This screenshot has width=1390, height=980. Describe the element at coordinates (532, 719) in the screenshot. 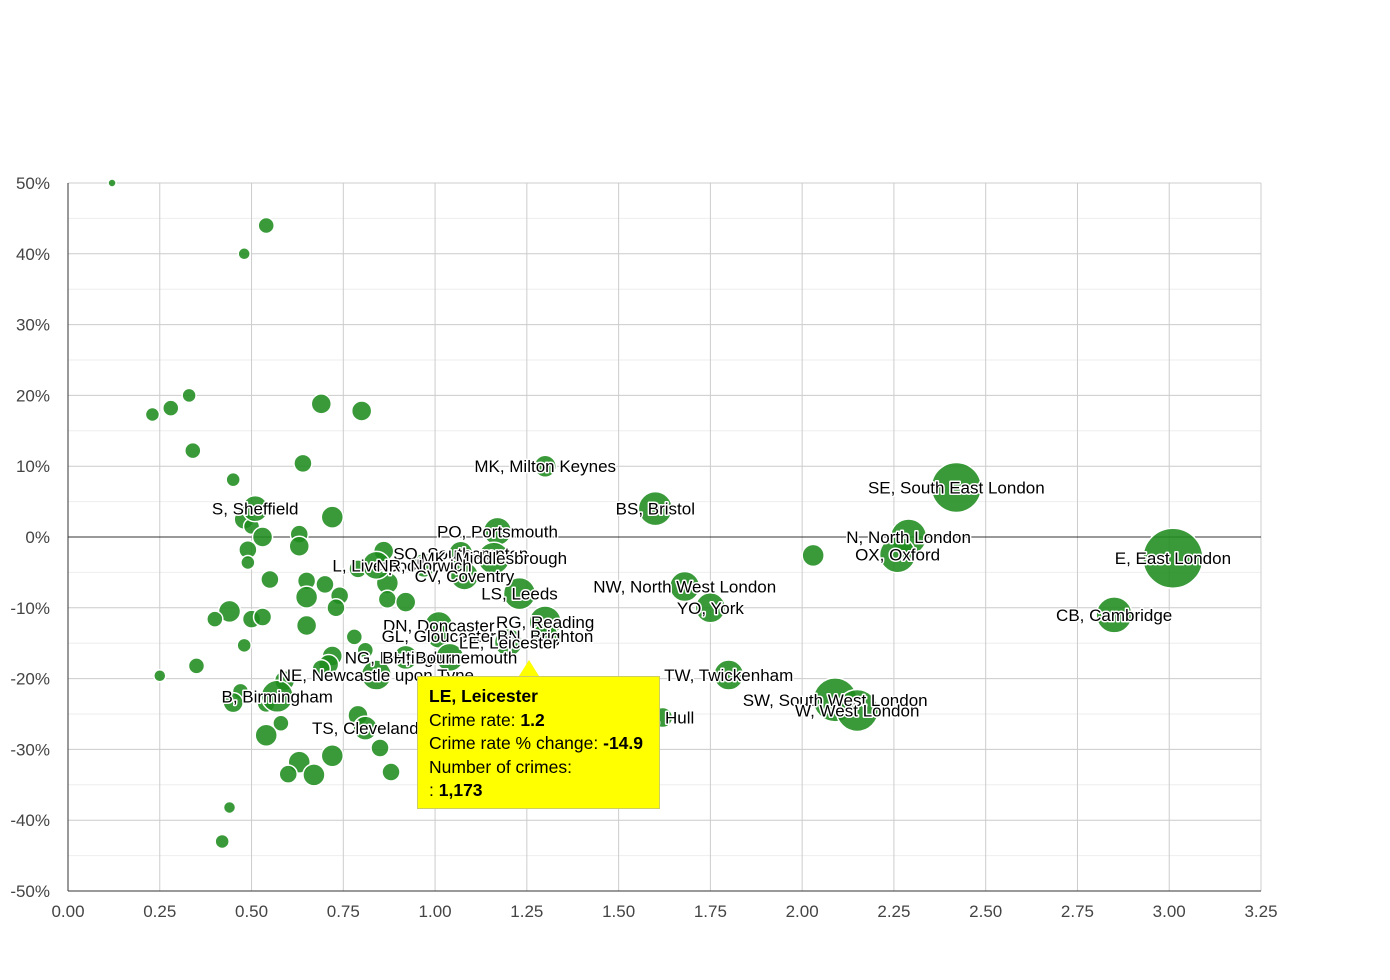

I see `tooltip-rate-value: 1.2` at that location.